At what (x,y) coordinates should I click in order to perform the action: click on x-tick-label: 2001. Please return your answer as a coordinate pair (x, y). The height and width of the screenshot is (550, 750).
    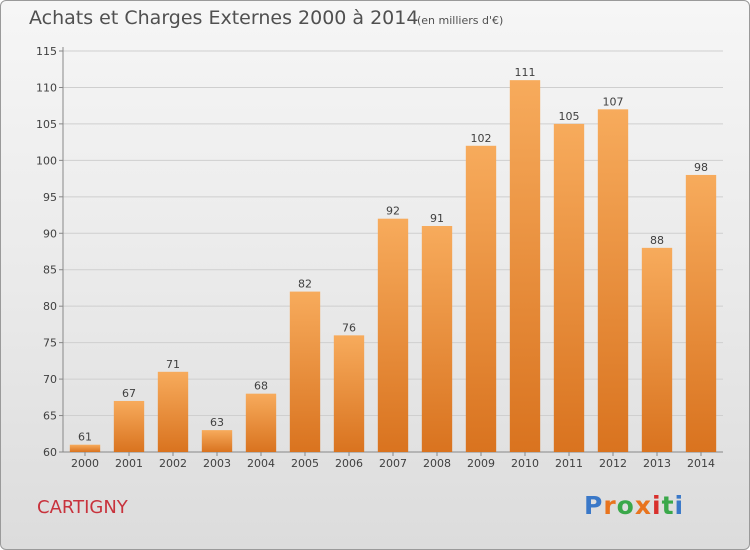
    Looking at the image, I should click on (129, 463).